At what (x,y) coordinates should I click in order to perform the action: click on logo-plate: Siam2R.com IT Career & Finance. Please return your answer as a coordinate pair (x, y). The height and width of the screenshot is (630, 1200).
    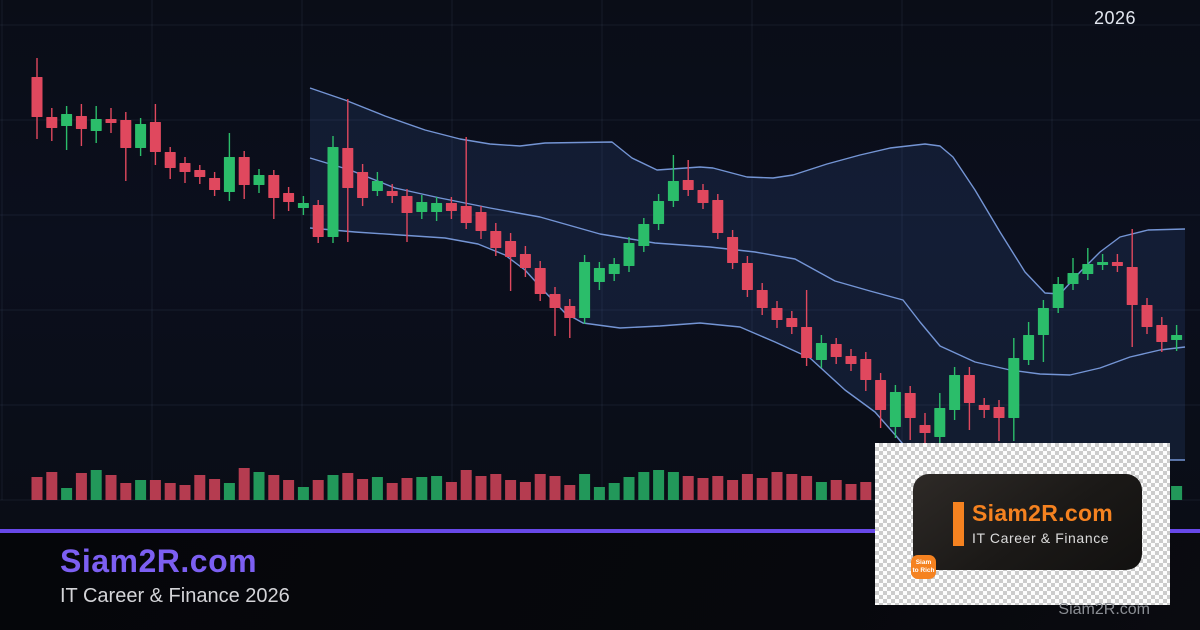
    Looking at the image, I should click on (1027, 522).